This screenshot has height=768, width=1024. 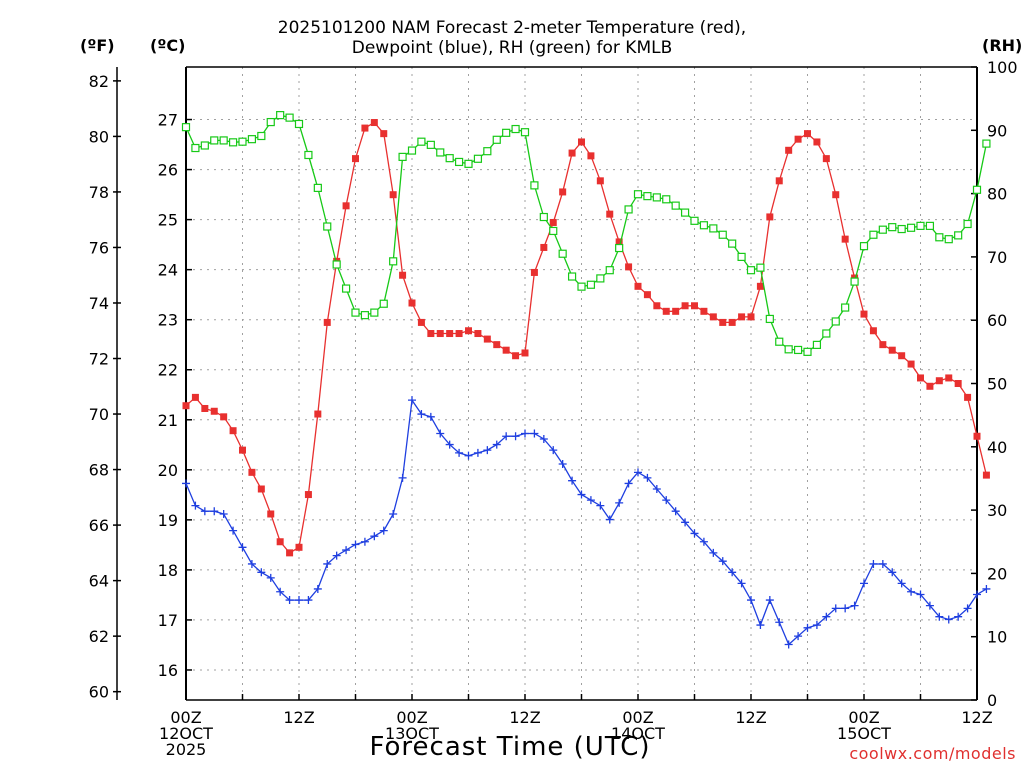 What do you see at coordinates (638, 733) in the screenshot?
I see `x-tick-label: 14OCT` at bounding box center [638, 733].